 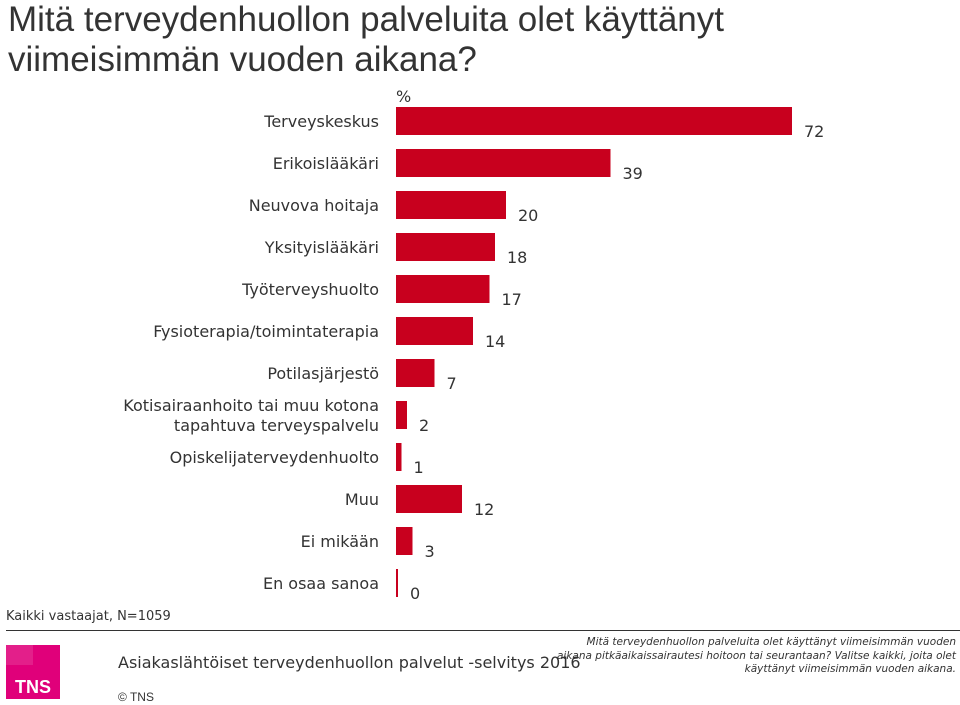 I want to click on logo-text: TNS, so click(x=33, y=687).